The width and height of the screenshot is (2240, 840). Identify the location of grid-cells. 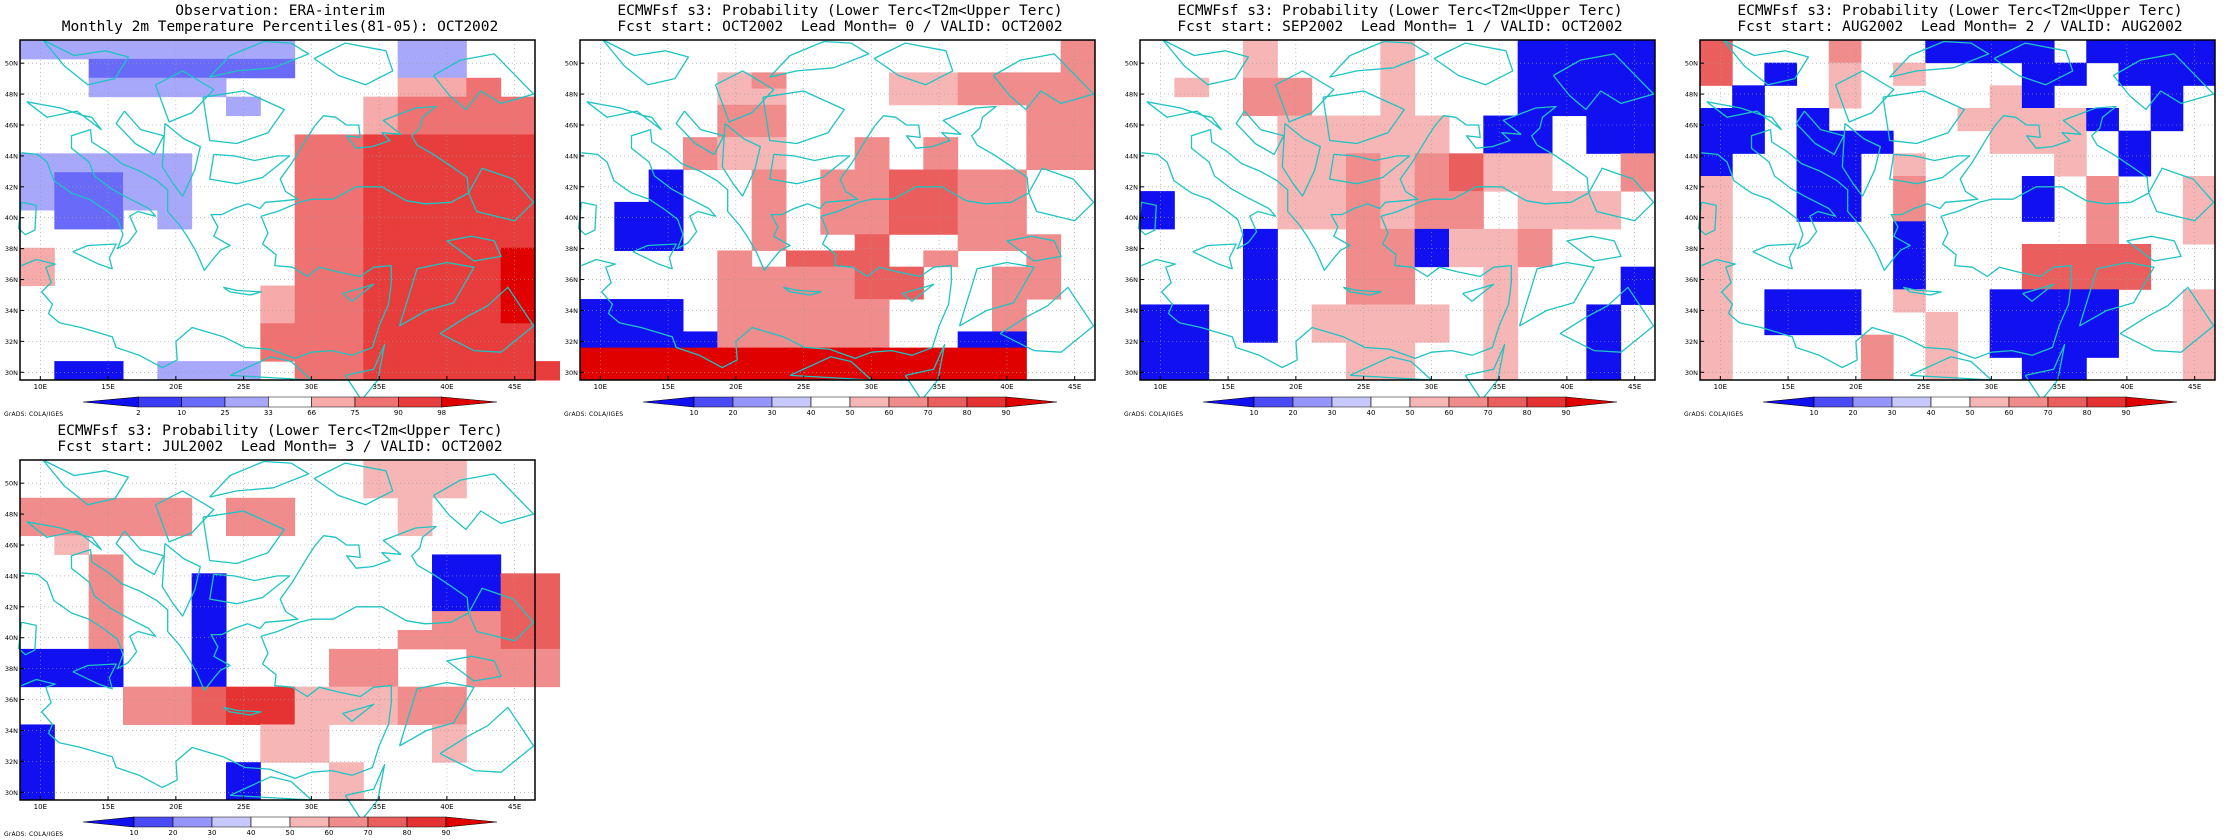
(290, 210).